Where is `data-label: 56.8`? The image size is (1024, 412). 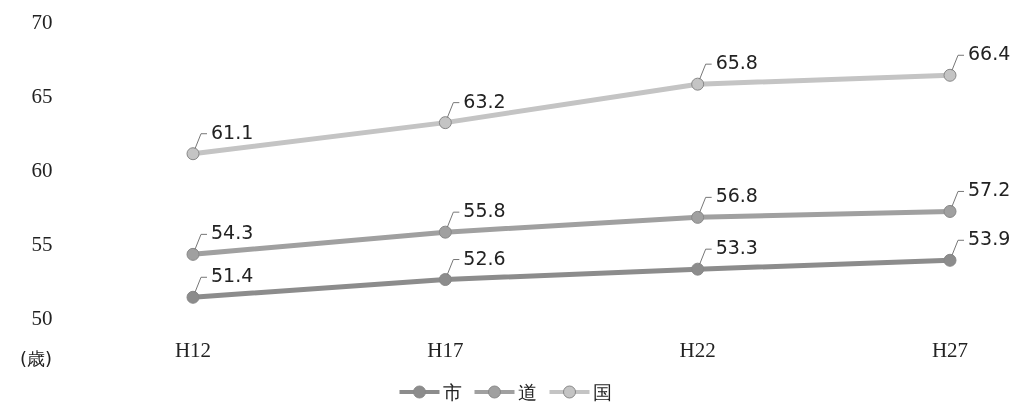 data-label: 56.8 is located at coordinates (736, 195).